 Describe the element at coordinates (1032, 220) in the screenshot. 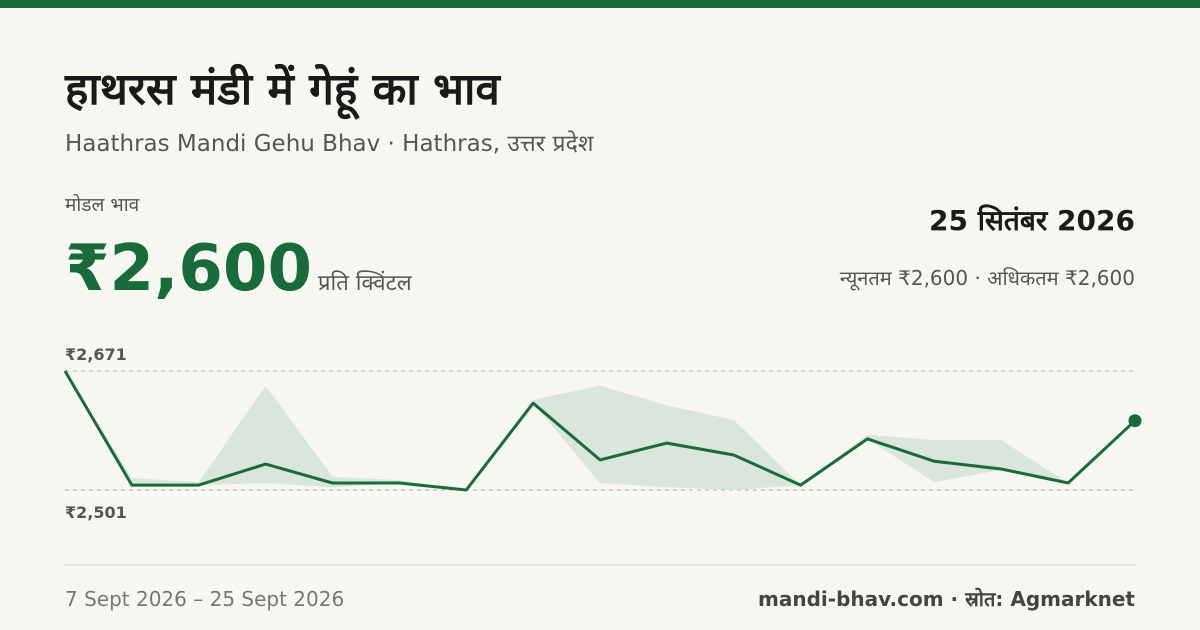

I see `date: 25 सितंबर 2026` at that location.